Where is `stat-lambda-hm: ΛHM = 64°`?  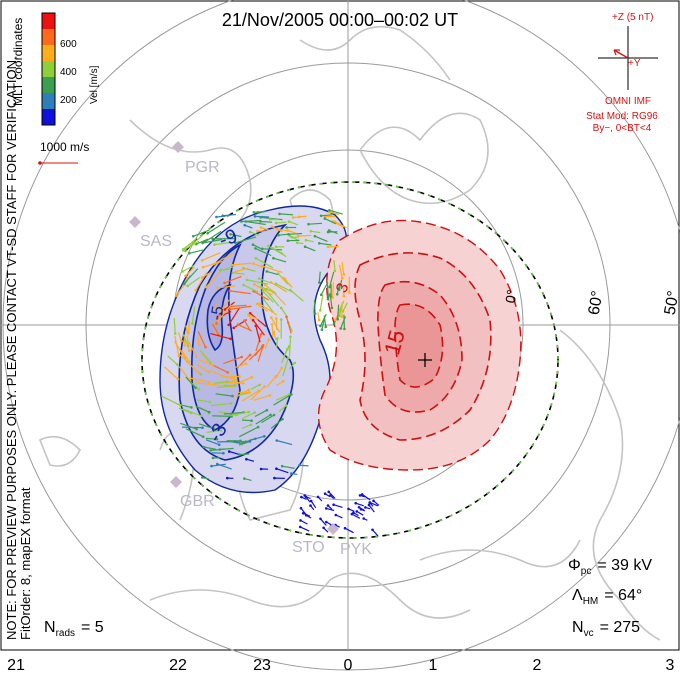 stat-lambda-hm: ΛHM = 64° is located at coordinates (607, 597).